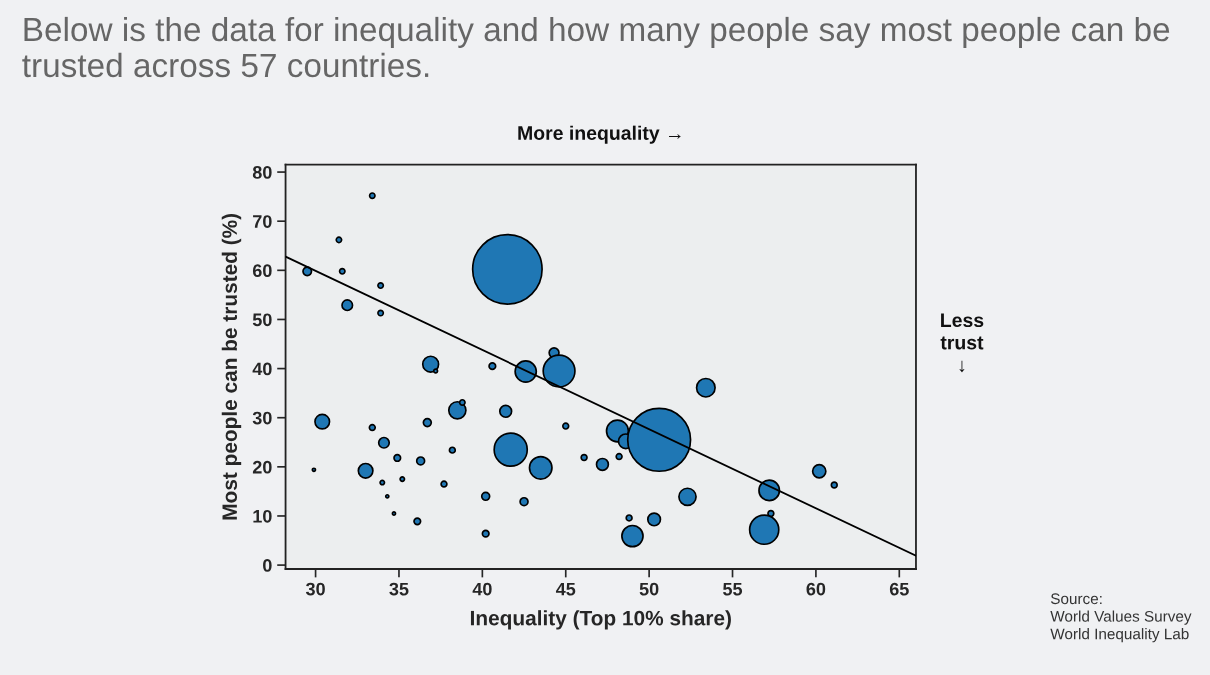  What do you see at coordinates (267, 565) in the screenshot?
I see `y-tick-label: 0` at bounding box center [267, 565].